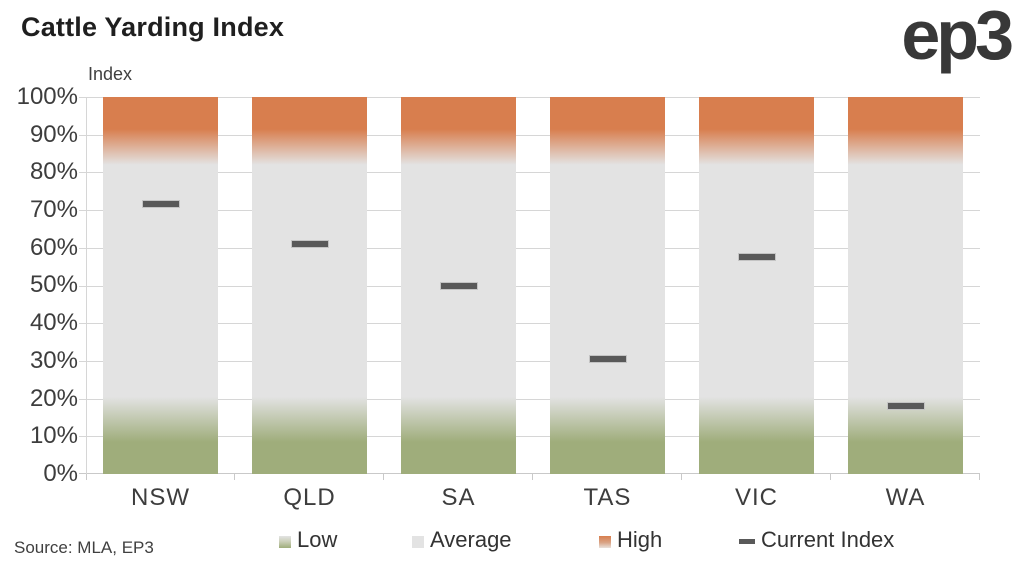  I want to click on chart-title: Cattle Yarding Index, so click(153, 27).